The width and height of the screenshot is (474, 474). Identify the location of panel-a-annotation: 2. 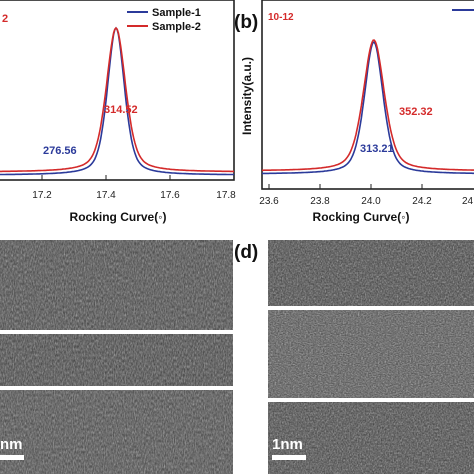
(5, 19).